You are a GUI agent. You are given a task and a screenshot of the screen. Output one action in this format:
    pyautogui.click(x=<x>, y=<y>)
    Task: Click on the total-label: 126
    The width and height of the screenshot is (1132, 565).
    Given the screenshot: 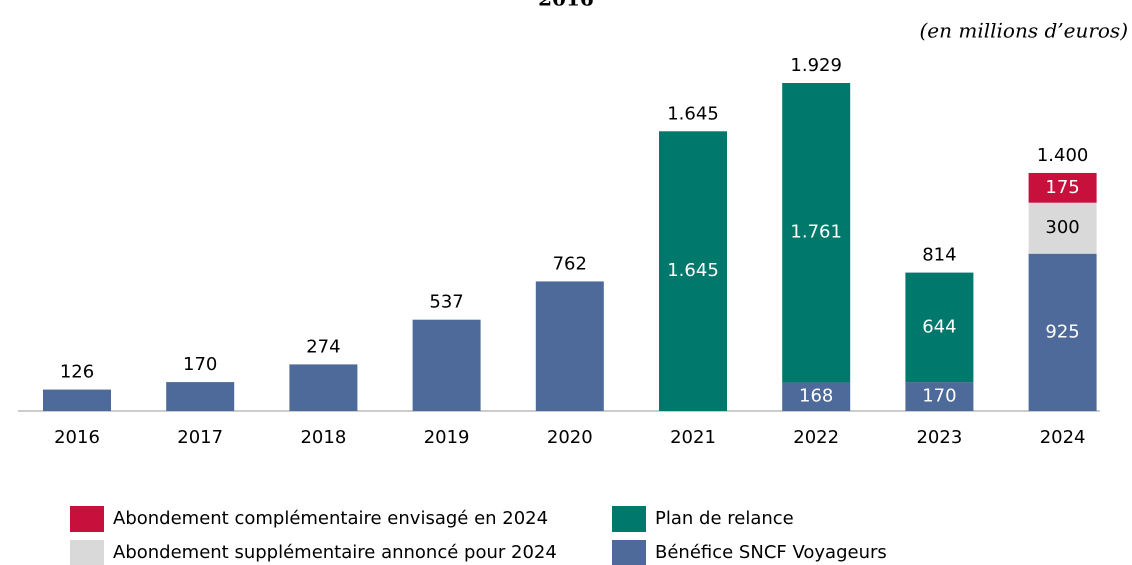 What is the action you would take?
    pyautogui.click(x=77, y=372)
    